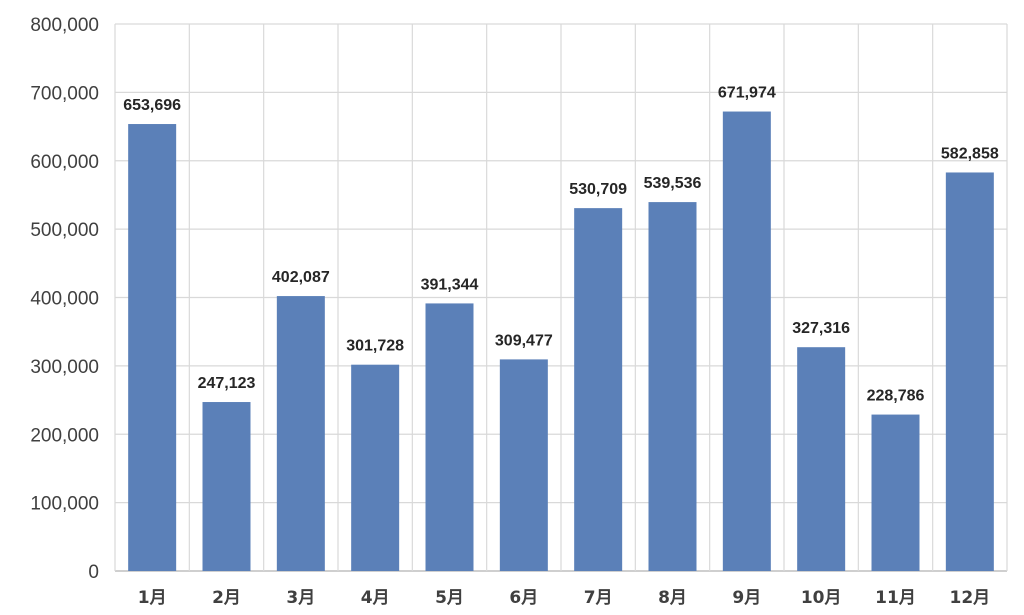 The image size is (1024, 615). Describe the element at coordinates (747, 93) in the screenshot. I see `data-label: 671,974` at that location.